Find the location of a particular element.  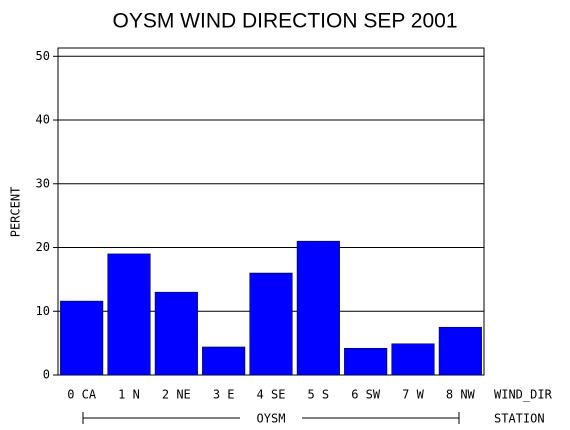

x-tick-label: 5 S is located at coordinates (318, 395).